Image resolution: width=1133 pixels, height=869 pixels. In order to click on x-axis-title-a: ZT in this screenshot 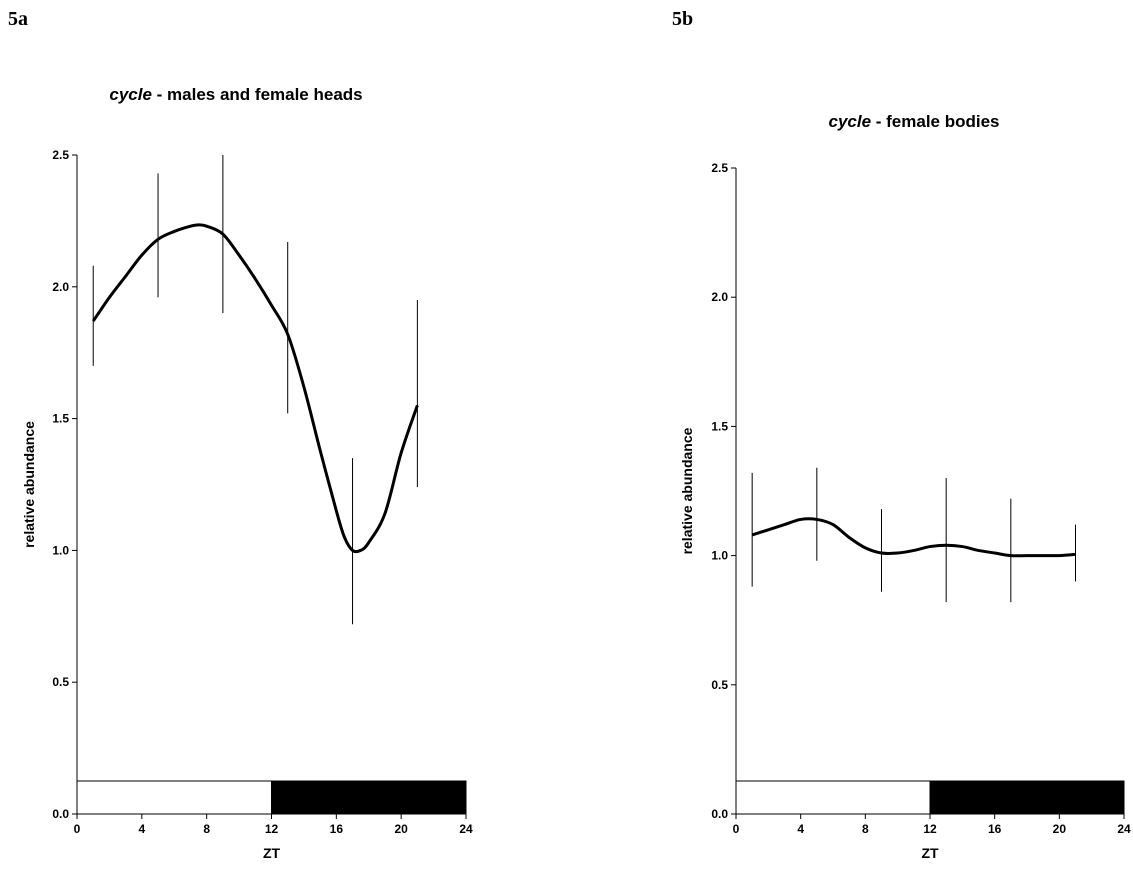, I will do `click(272, 853)`.